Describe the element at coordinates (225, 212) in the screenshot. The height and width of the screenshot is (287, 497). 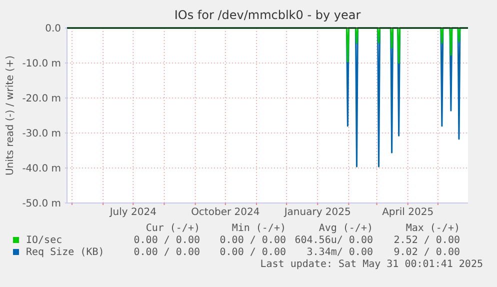
I see `x-tick-label: October 2024` at that location.